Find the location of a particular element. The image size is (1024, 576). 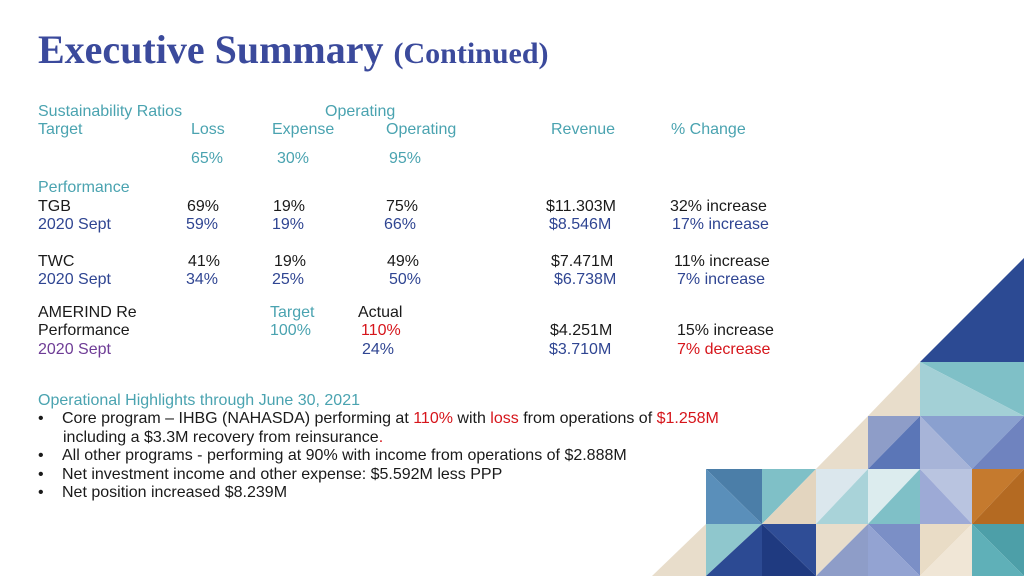

row-loss: 69% is located at coordinates (203, 206).